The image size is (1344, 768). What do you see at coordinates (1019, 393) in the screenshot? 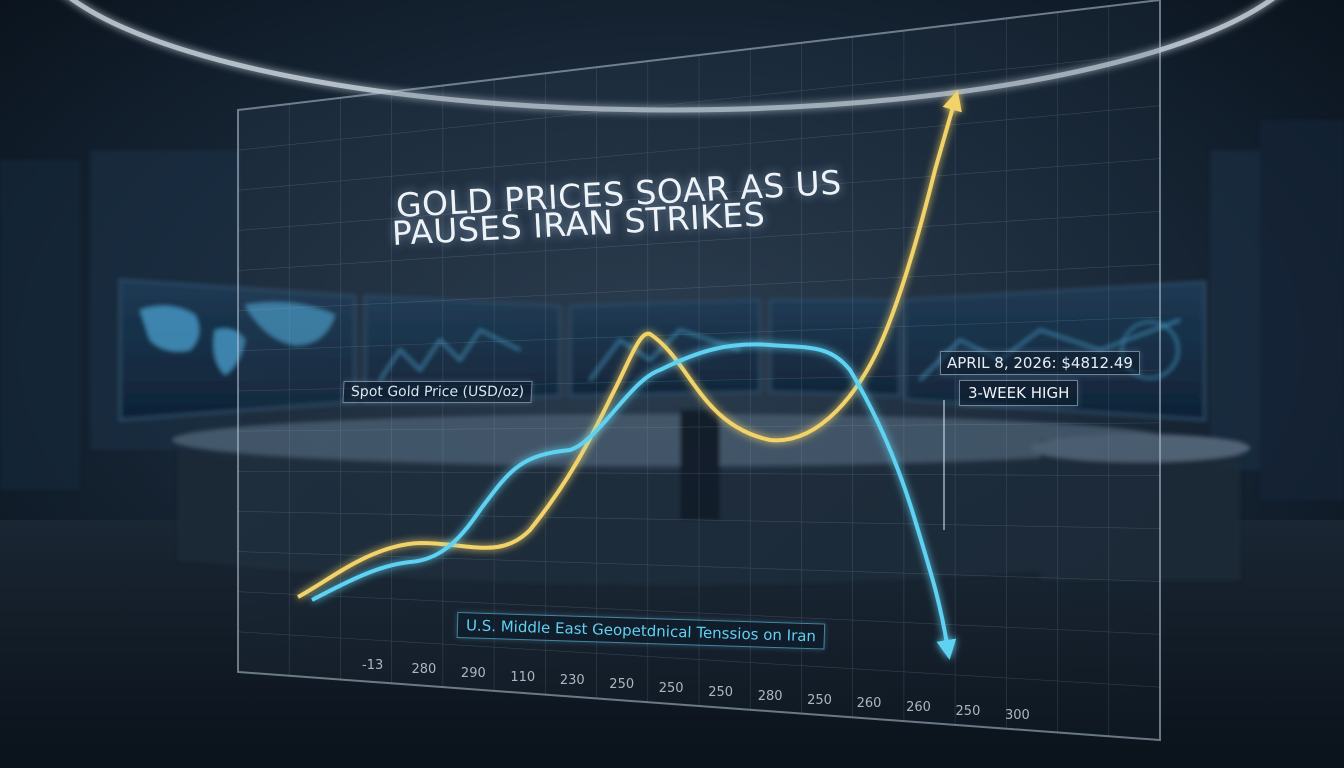
I see `three-week-high-badge: 3-WEEK HIGH` at bounding box center [1019, 393].